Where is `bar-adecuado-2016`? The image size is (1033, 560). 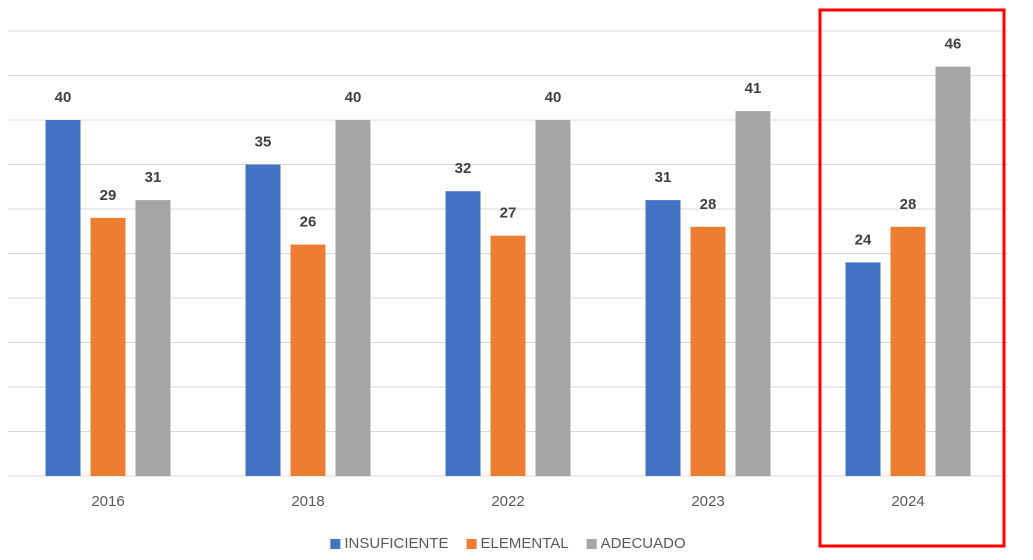 bar-adecuado-2016 is located at coordinates (153, 338).